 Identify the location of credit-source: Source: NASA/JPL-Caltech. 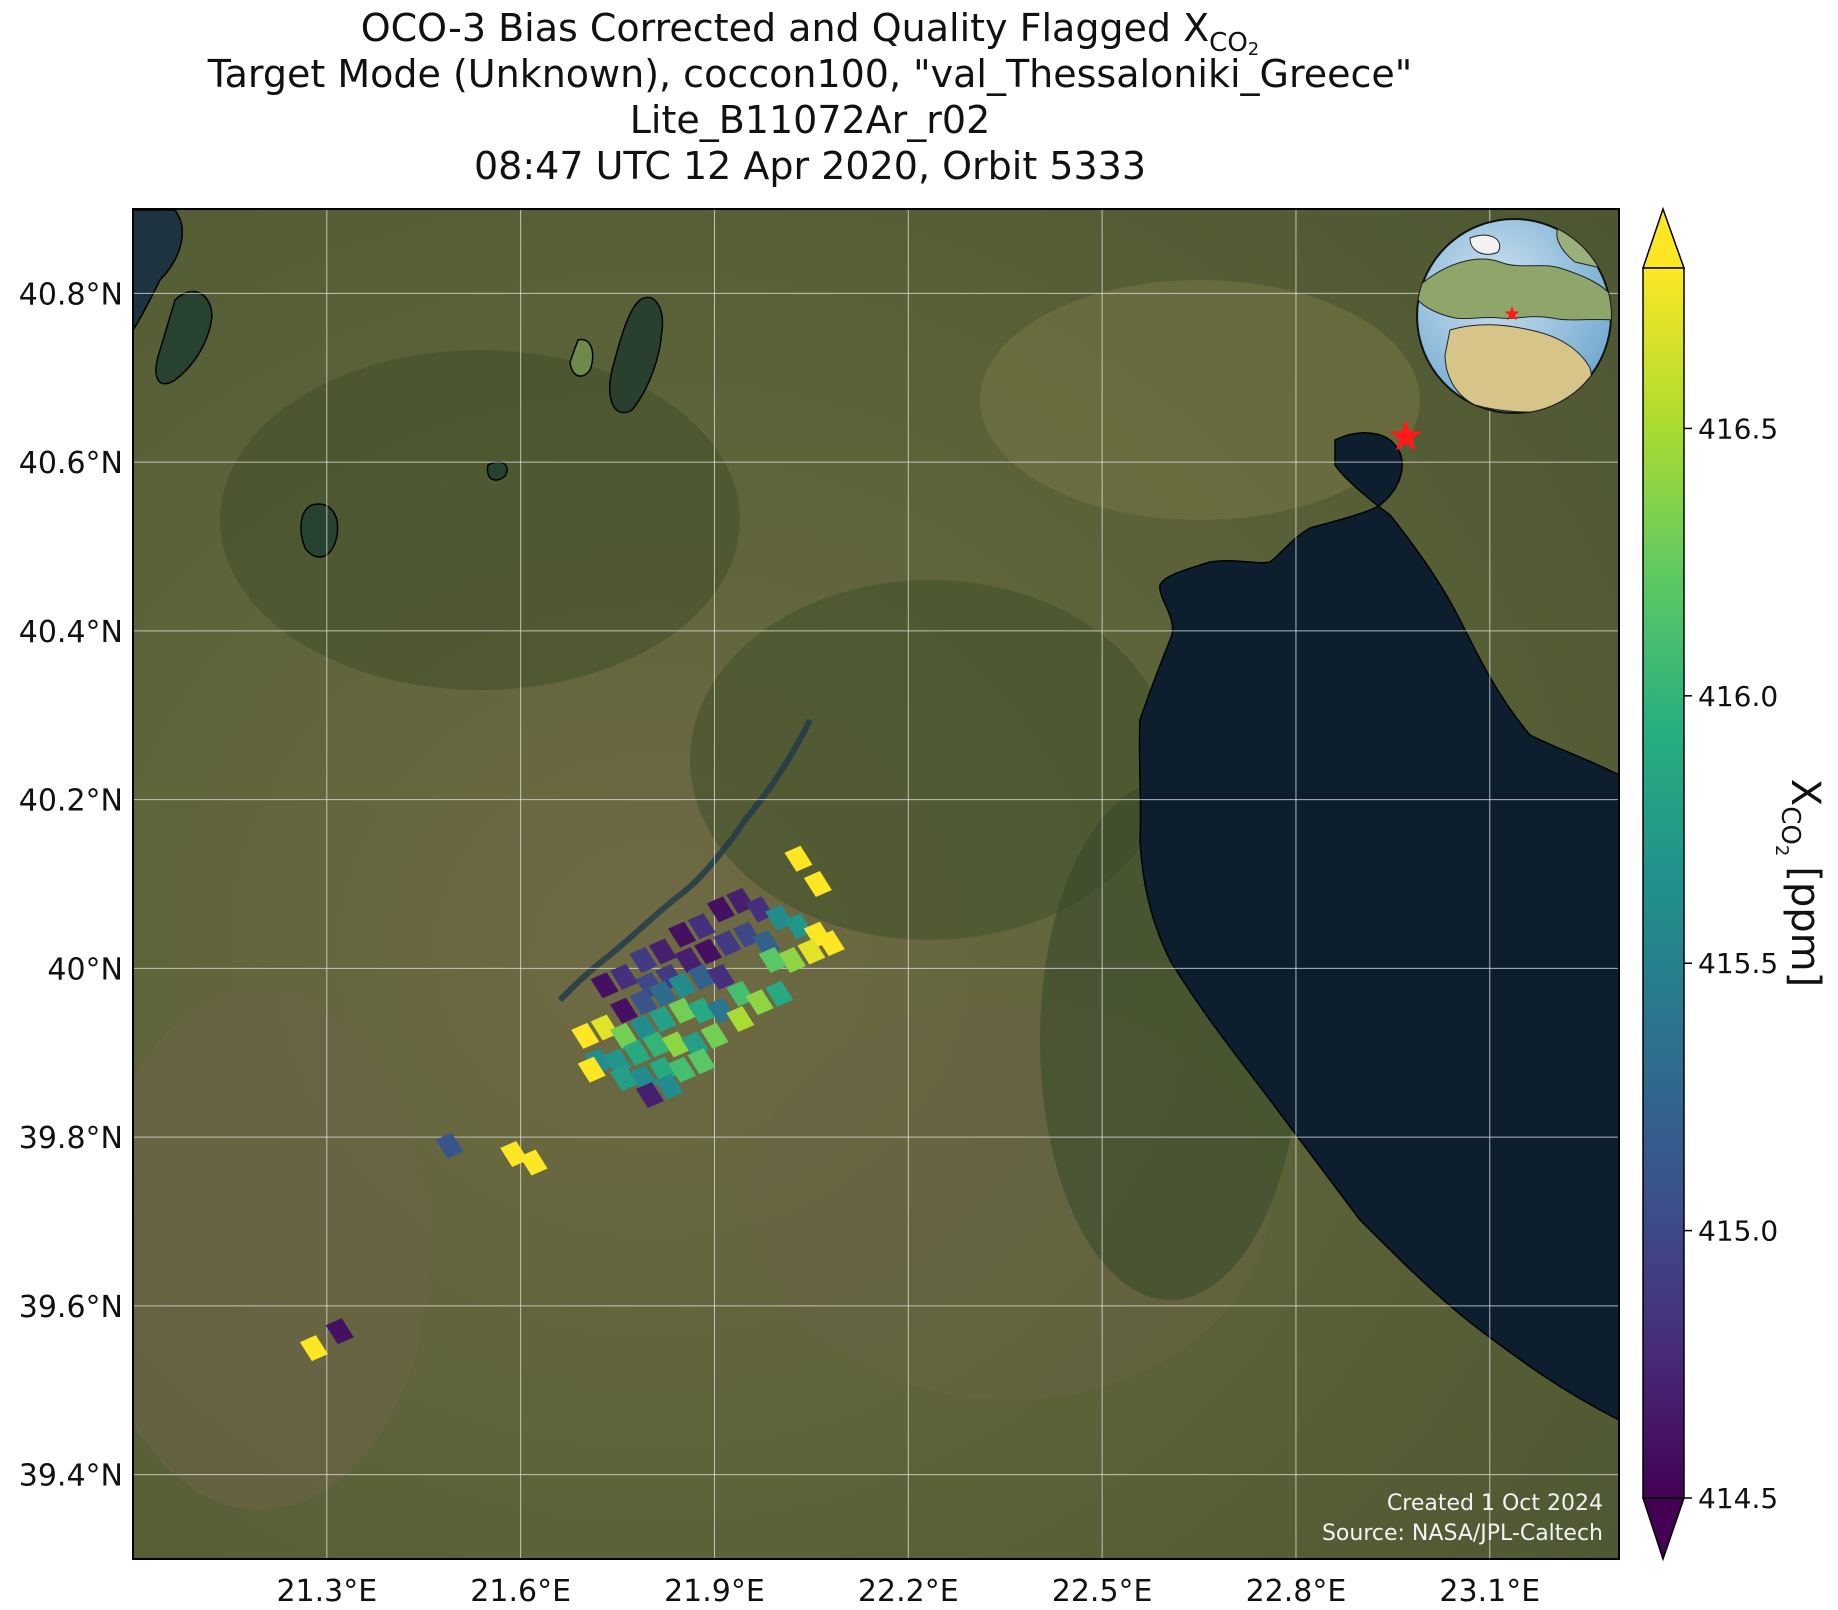
(1462, 1533).